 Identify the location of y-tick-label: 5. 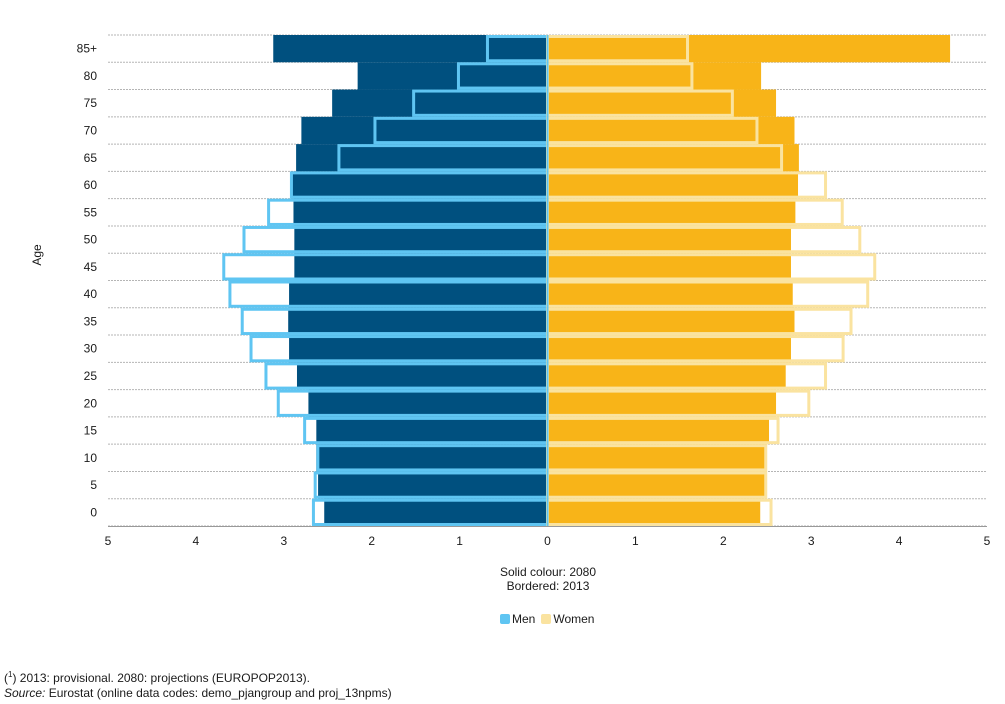
(93, 485).